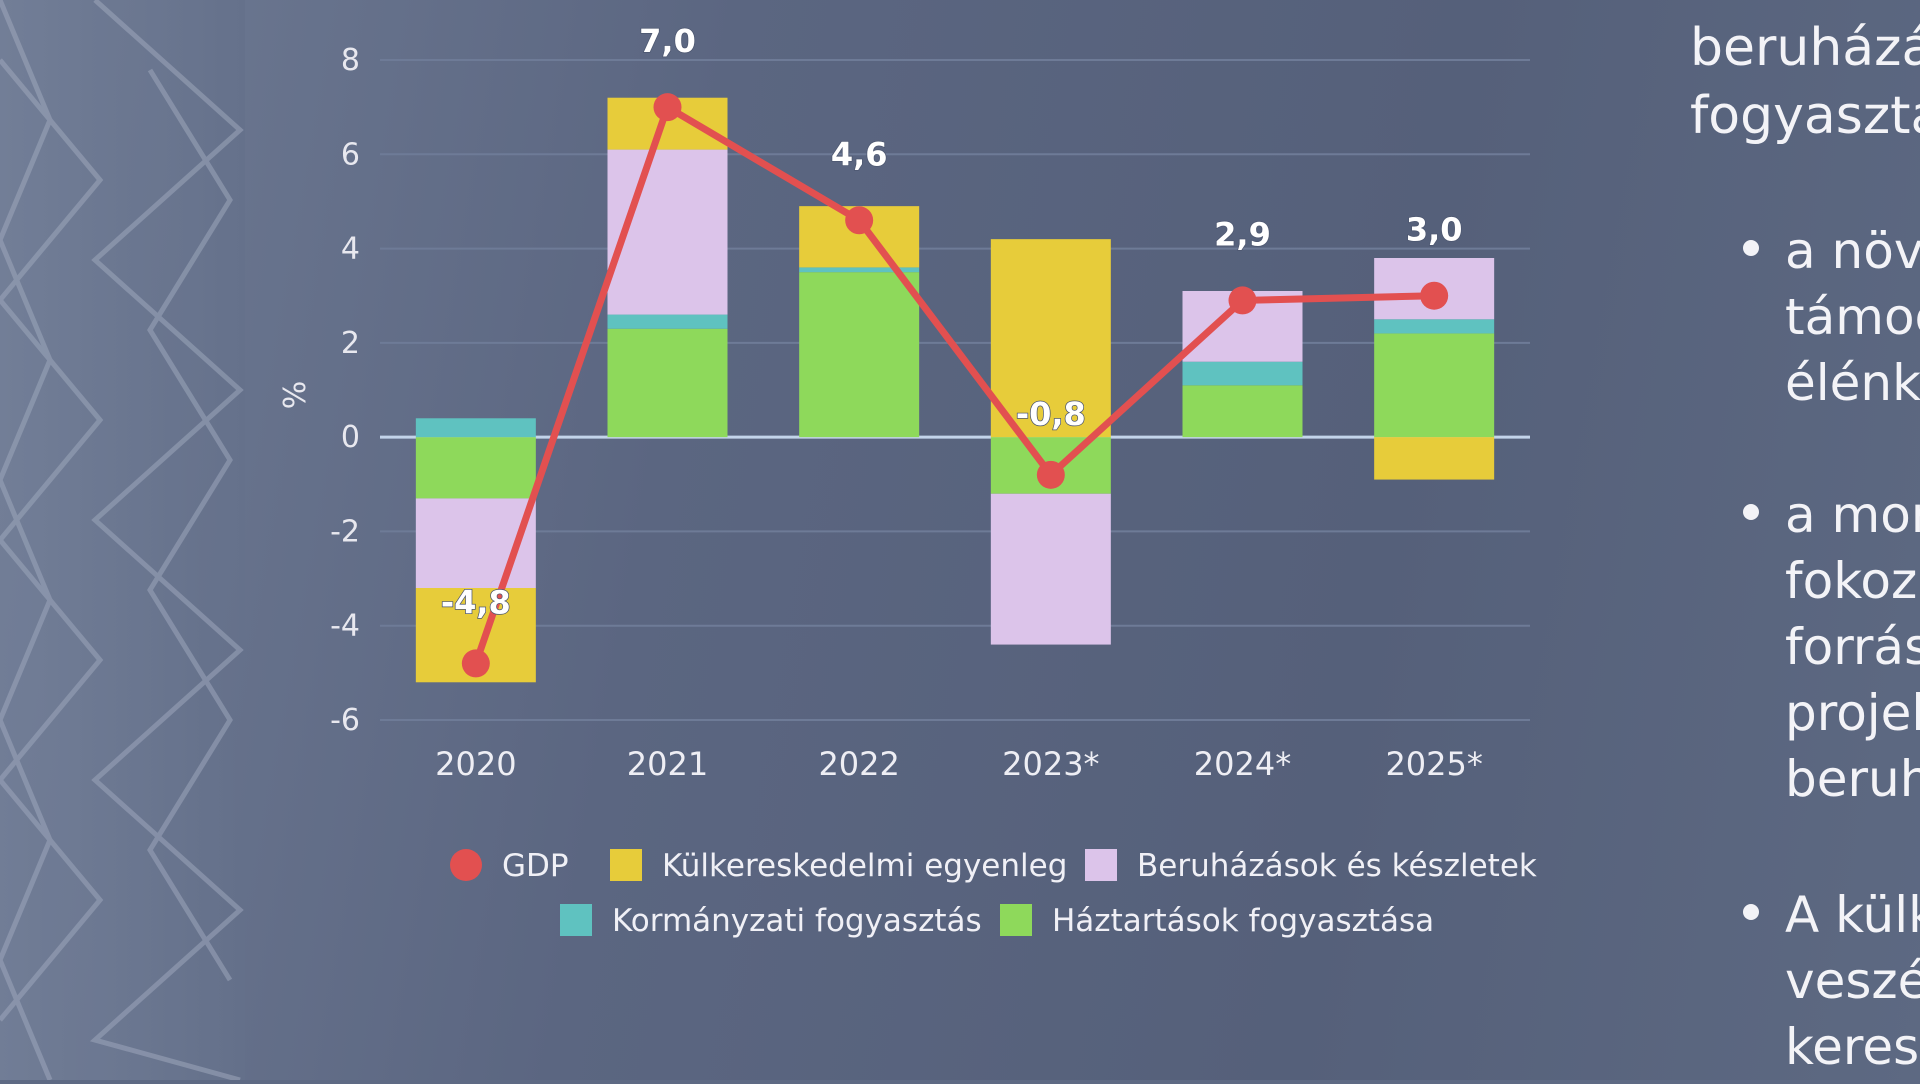  What do you see at coordinates (1805, 116) in the screenshot?
I see `side-text-line: fogyasztá` at bounding box center [1805, 116].